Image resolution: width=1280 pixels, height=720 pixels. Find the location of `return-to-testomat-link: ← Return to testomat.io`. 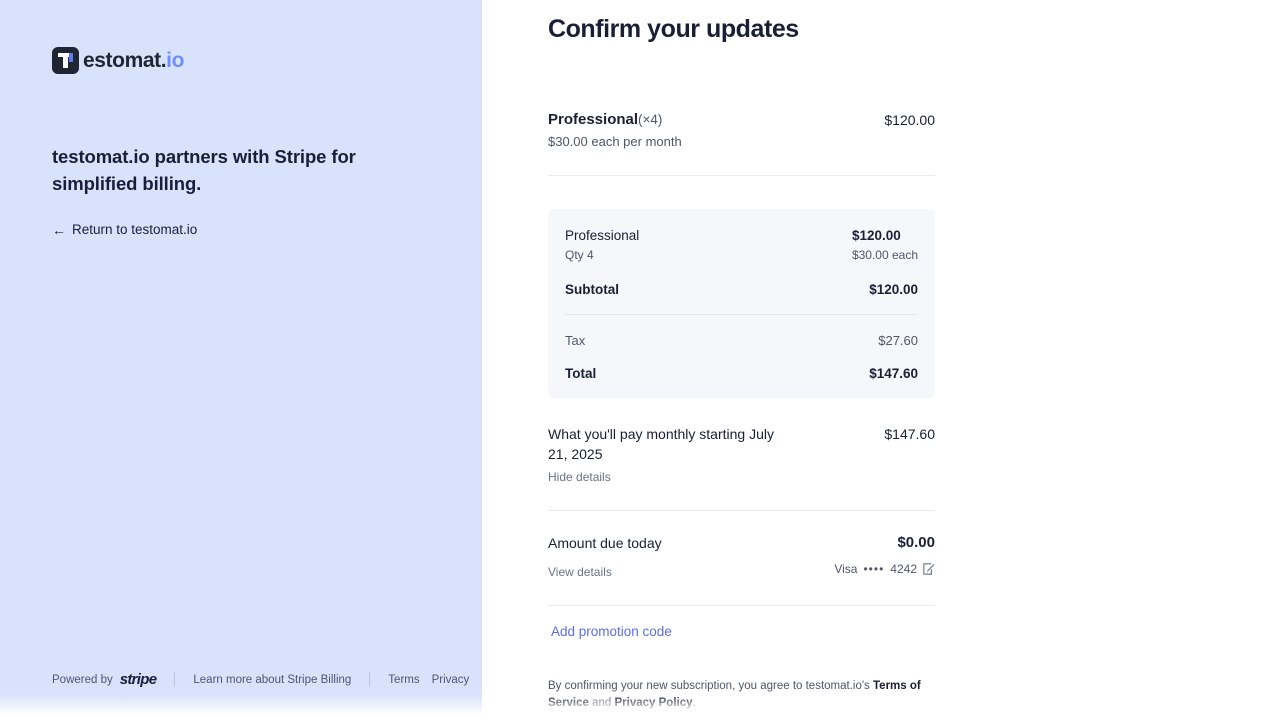

return-to-testomat-link: ← Return to testomat.io is located at coordinates (124, 230).